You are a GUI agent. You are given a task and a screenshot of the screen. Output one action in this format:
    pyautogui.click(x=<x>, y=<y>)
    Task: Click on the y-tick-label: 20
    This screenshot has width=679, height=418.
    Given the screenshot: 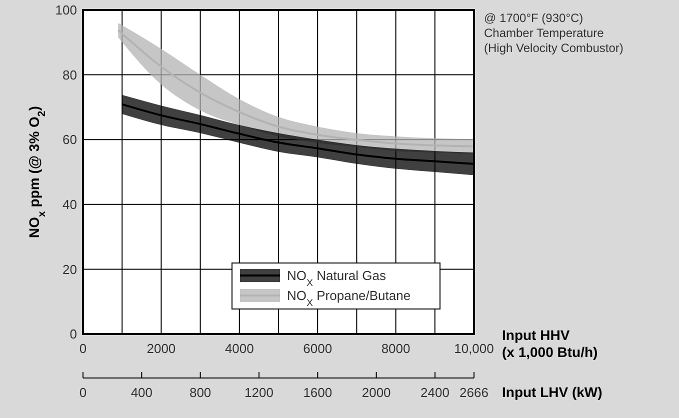 What is the action you would take?
    pyautogui.click(x=69, y=269)
    